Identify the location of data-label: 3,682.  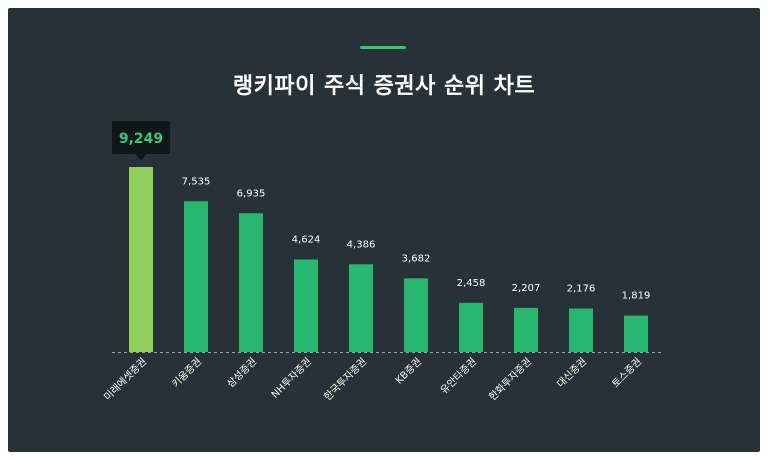
(416, 258).